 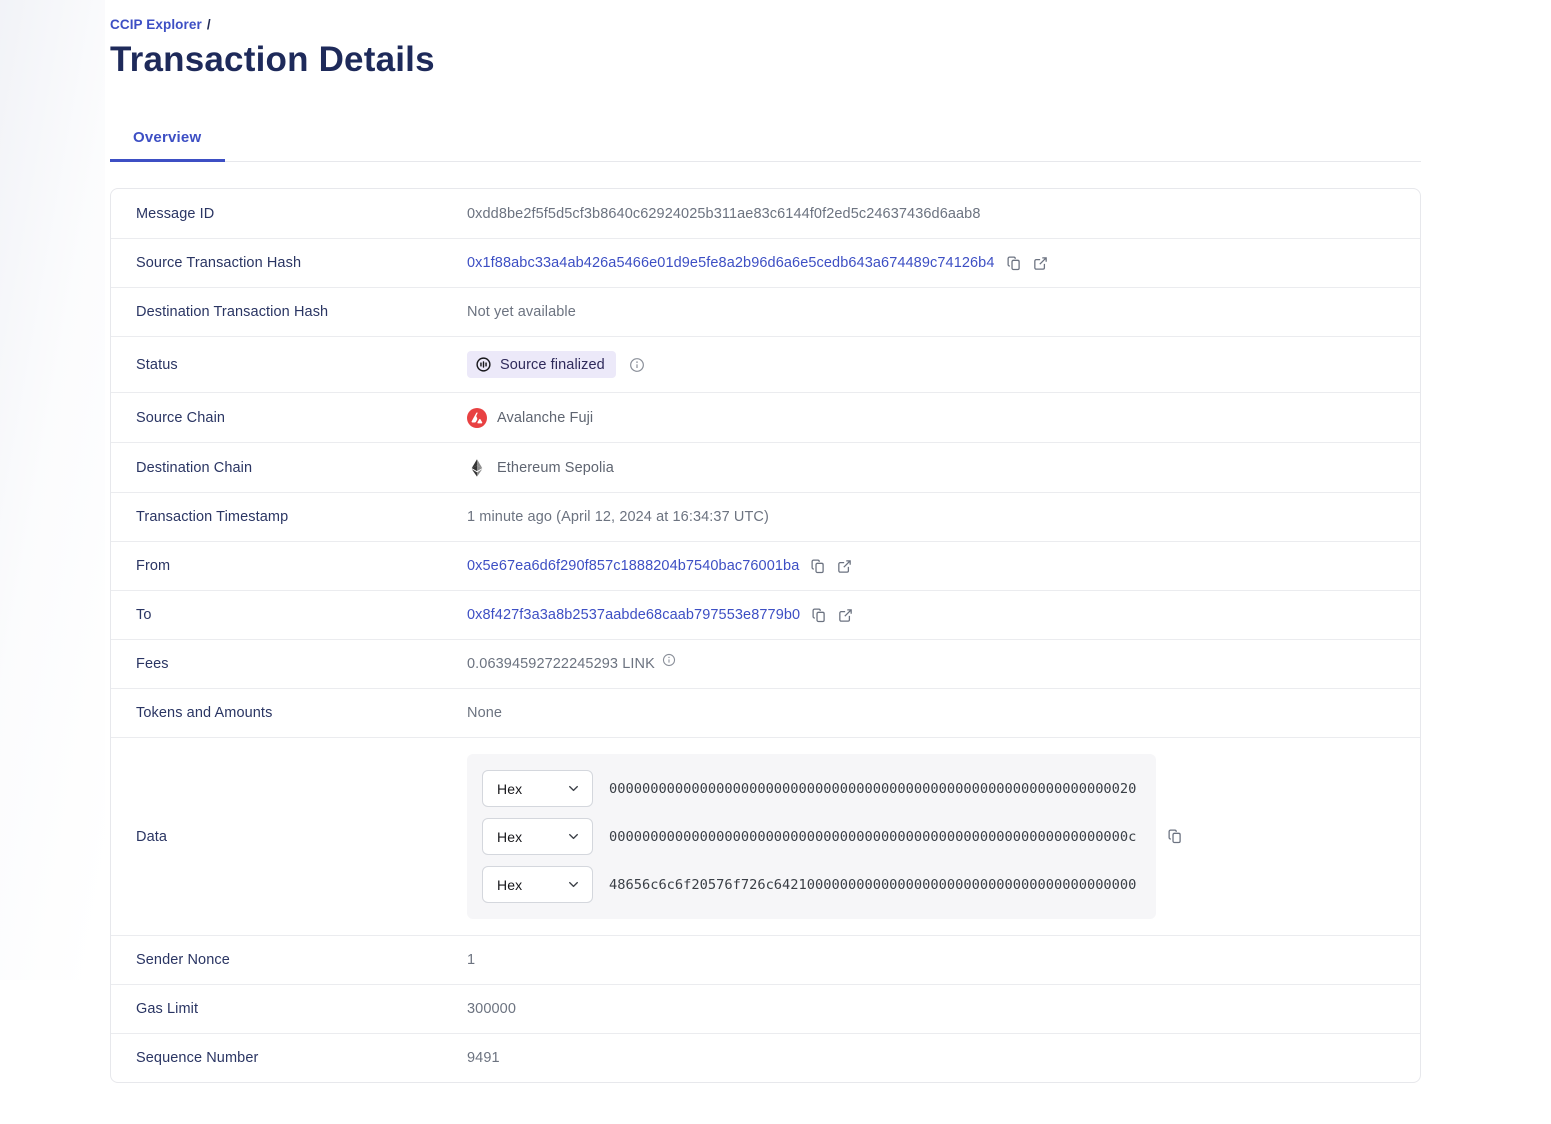 What do you see at coordinates (153, 566) in the screenshot?
I see `row-label: From` at bounding box center [153, 566].